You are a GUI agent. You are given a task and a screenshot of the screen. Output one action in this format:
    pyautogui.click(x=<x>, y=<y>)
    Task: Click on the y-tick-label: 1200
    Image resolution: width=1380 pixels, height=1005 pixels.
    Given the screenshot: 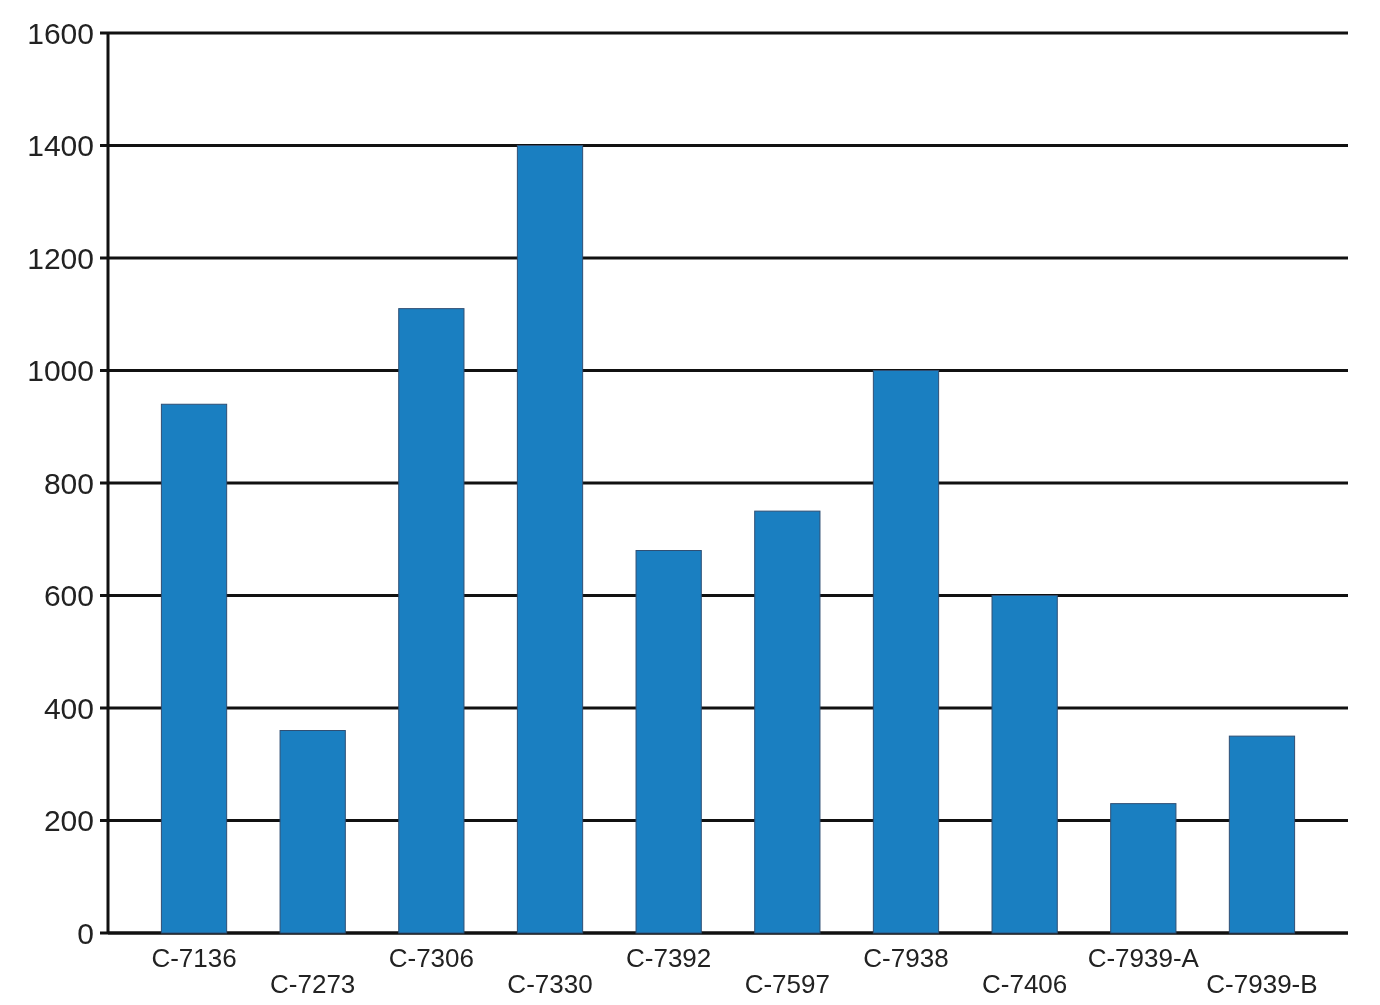 What is the action you would take?
    pyautogui.click(x=60, y=258)
    